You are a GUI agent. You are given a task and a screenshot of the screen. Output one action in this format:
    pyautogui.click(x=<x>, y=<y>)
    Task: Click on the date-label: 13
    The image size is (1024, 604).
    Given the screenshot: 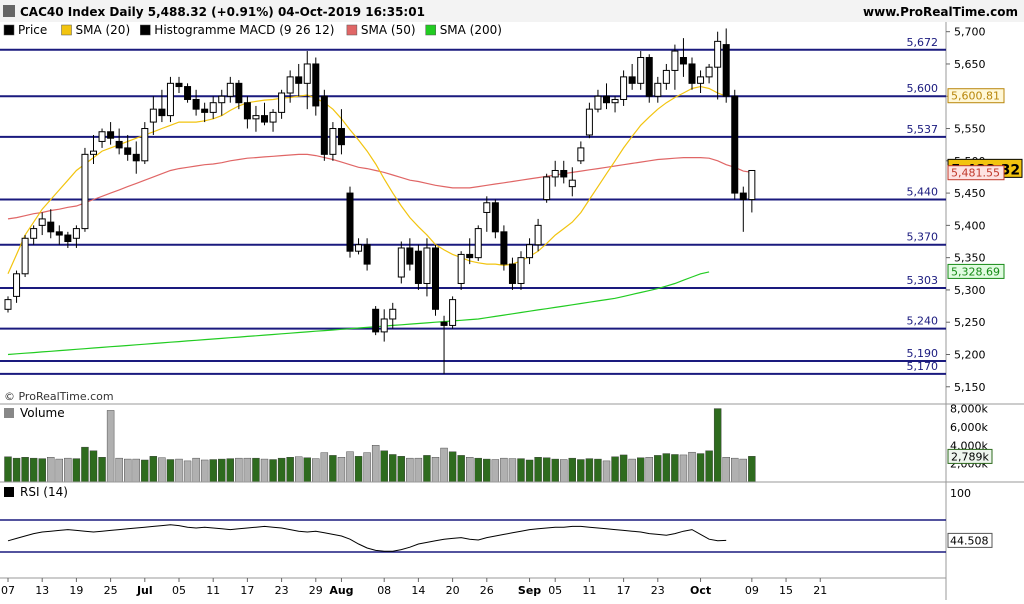 What is the action you would take?
    pyautogui.click(x=42, y=590)
    